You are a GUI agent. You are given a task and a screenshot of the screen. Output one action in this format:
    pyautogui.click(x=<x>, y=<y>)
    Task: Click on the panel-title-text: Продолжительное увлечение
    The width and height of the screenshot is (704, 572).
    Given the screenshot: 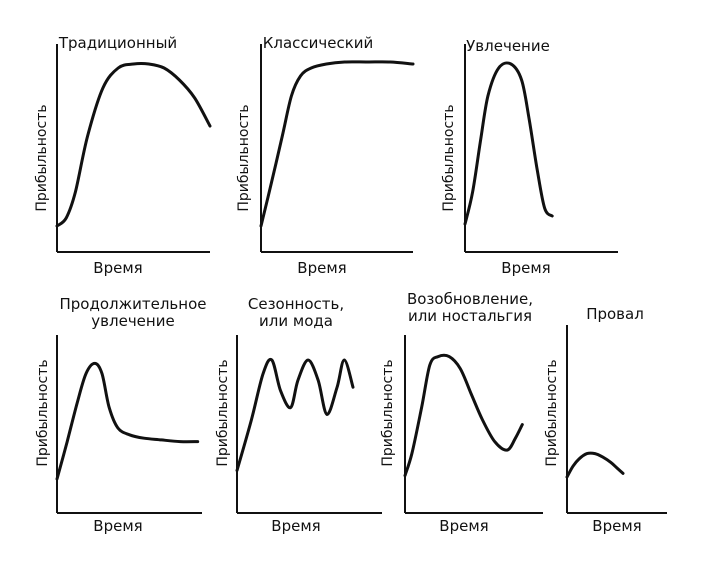 What is the action you would take?
    pyautogui.click(x=133, y=313)
    